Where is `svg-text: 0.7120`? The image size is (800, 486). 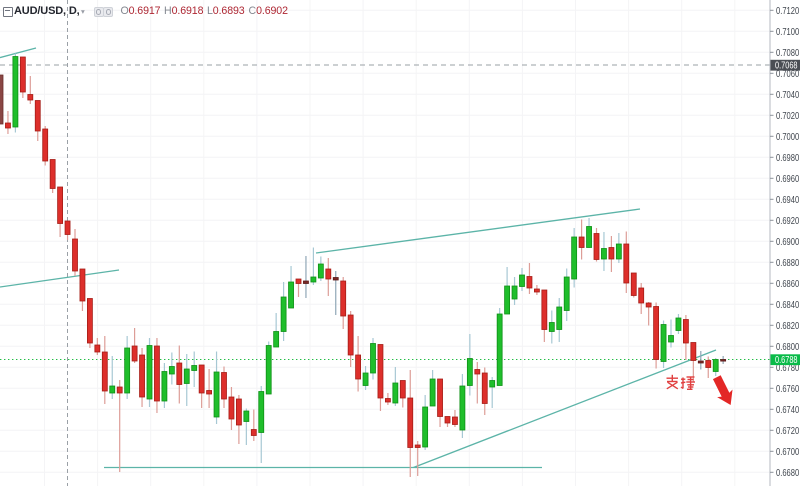 svg-text: 0.7120 is located at coordinates (788, 11).